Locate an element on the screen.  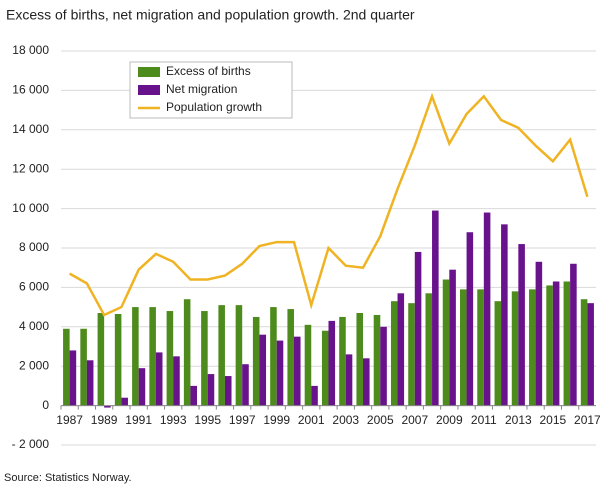
legend-label: Population growth is located at coordinates (214, 107).